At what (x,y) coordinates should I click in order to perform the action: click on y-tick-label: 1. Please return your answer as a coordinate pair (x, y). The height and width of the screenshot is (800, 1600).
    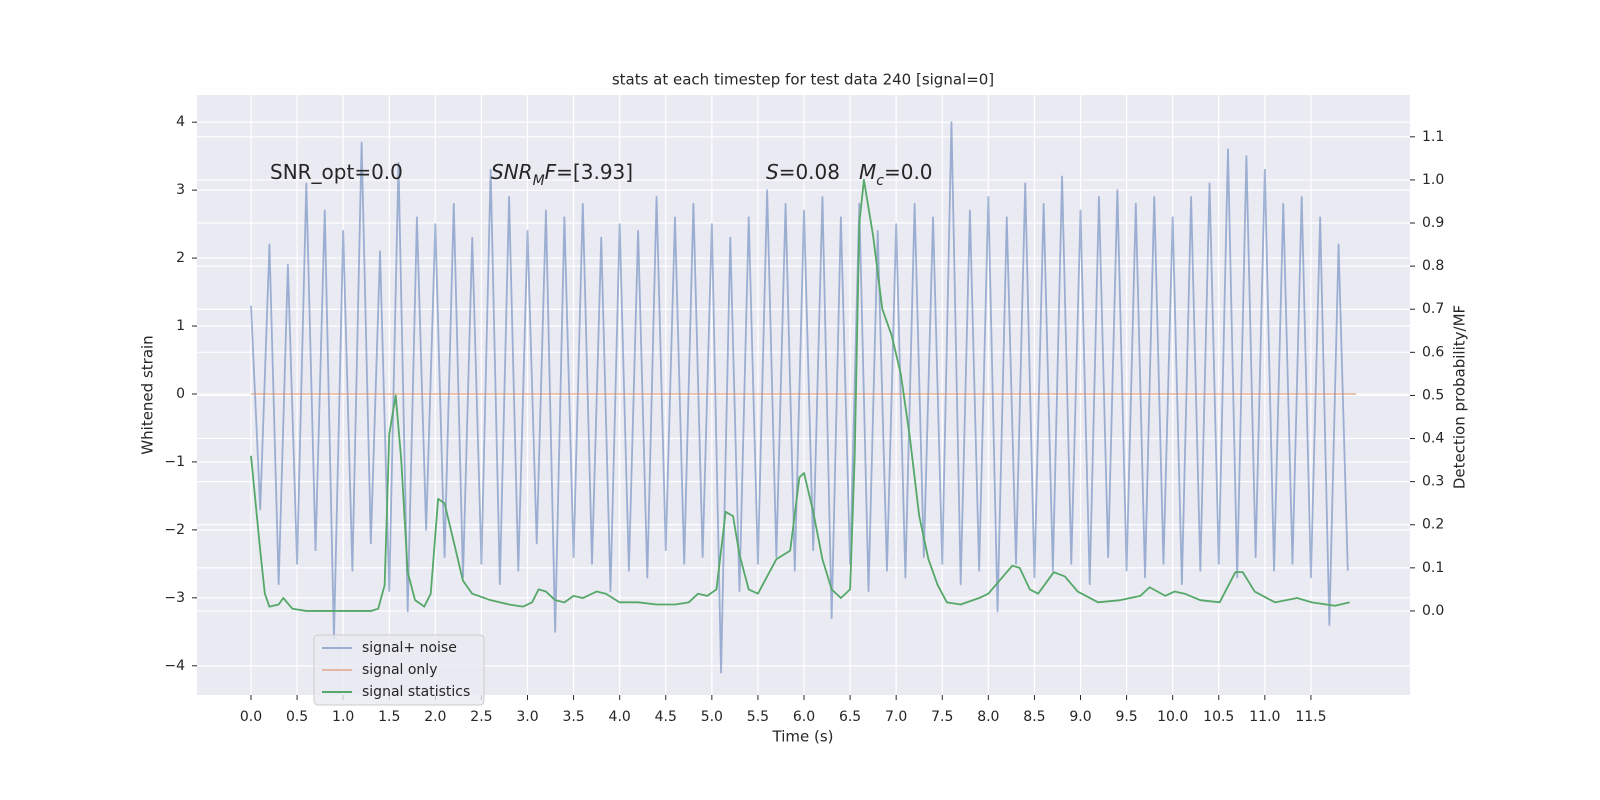
    Looking at the image, I should click on (180, 326).